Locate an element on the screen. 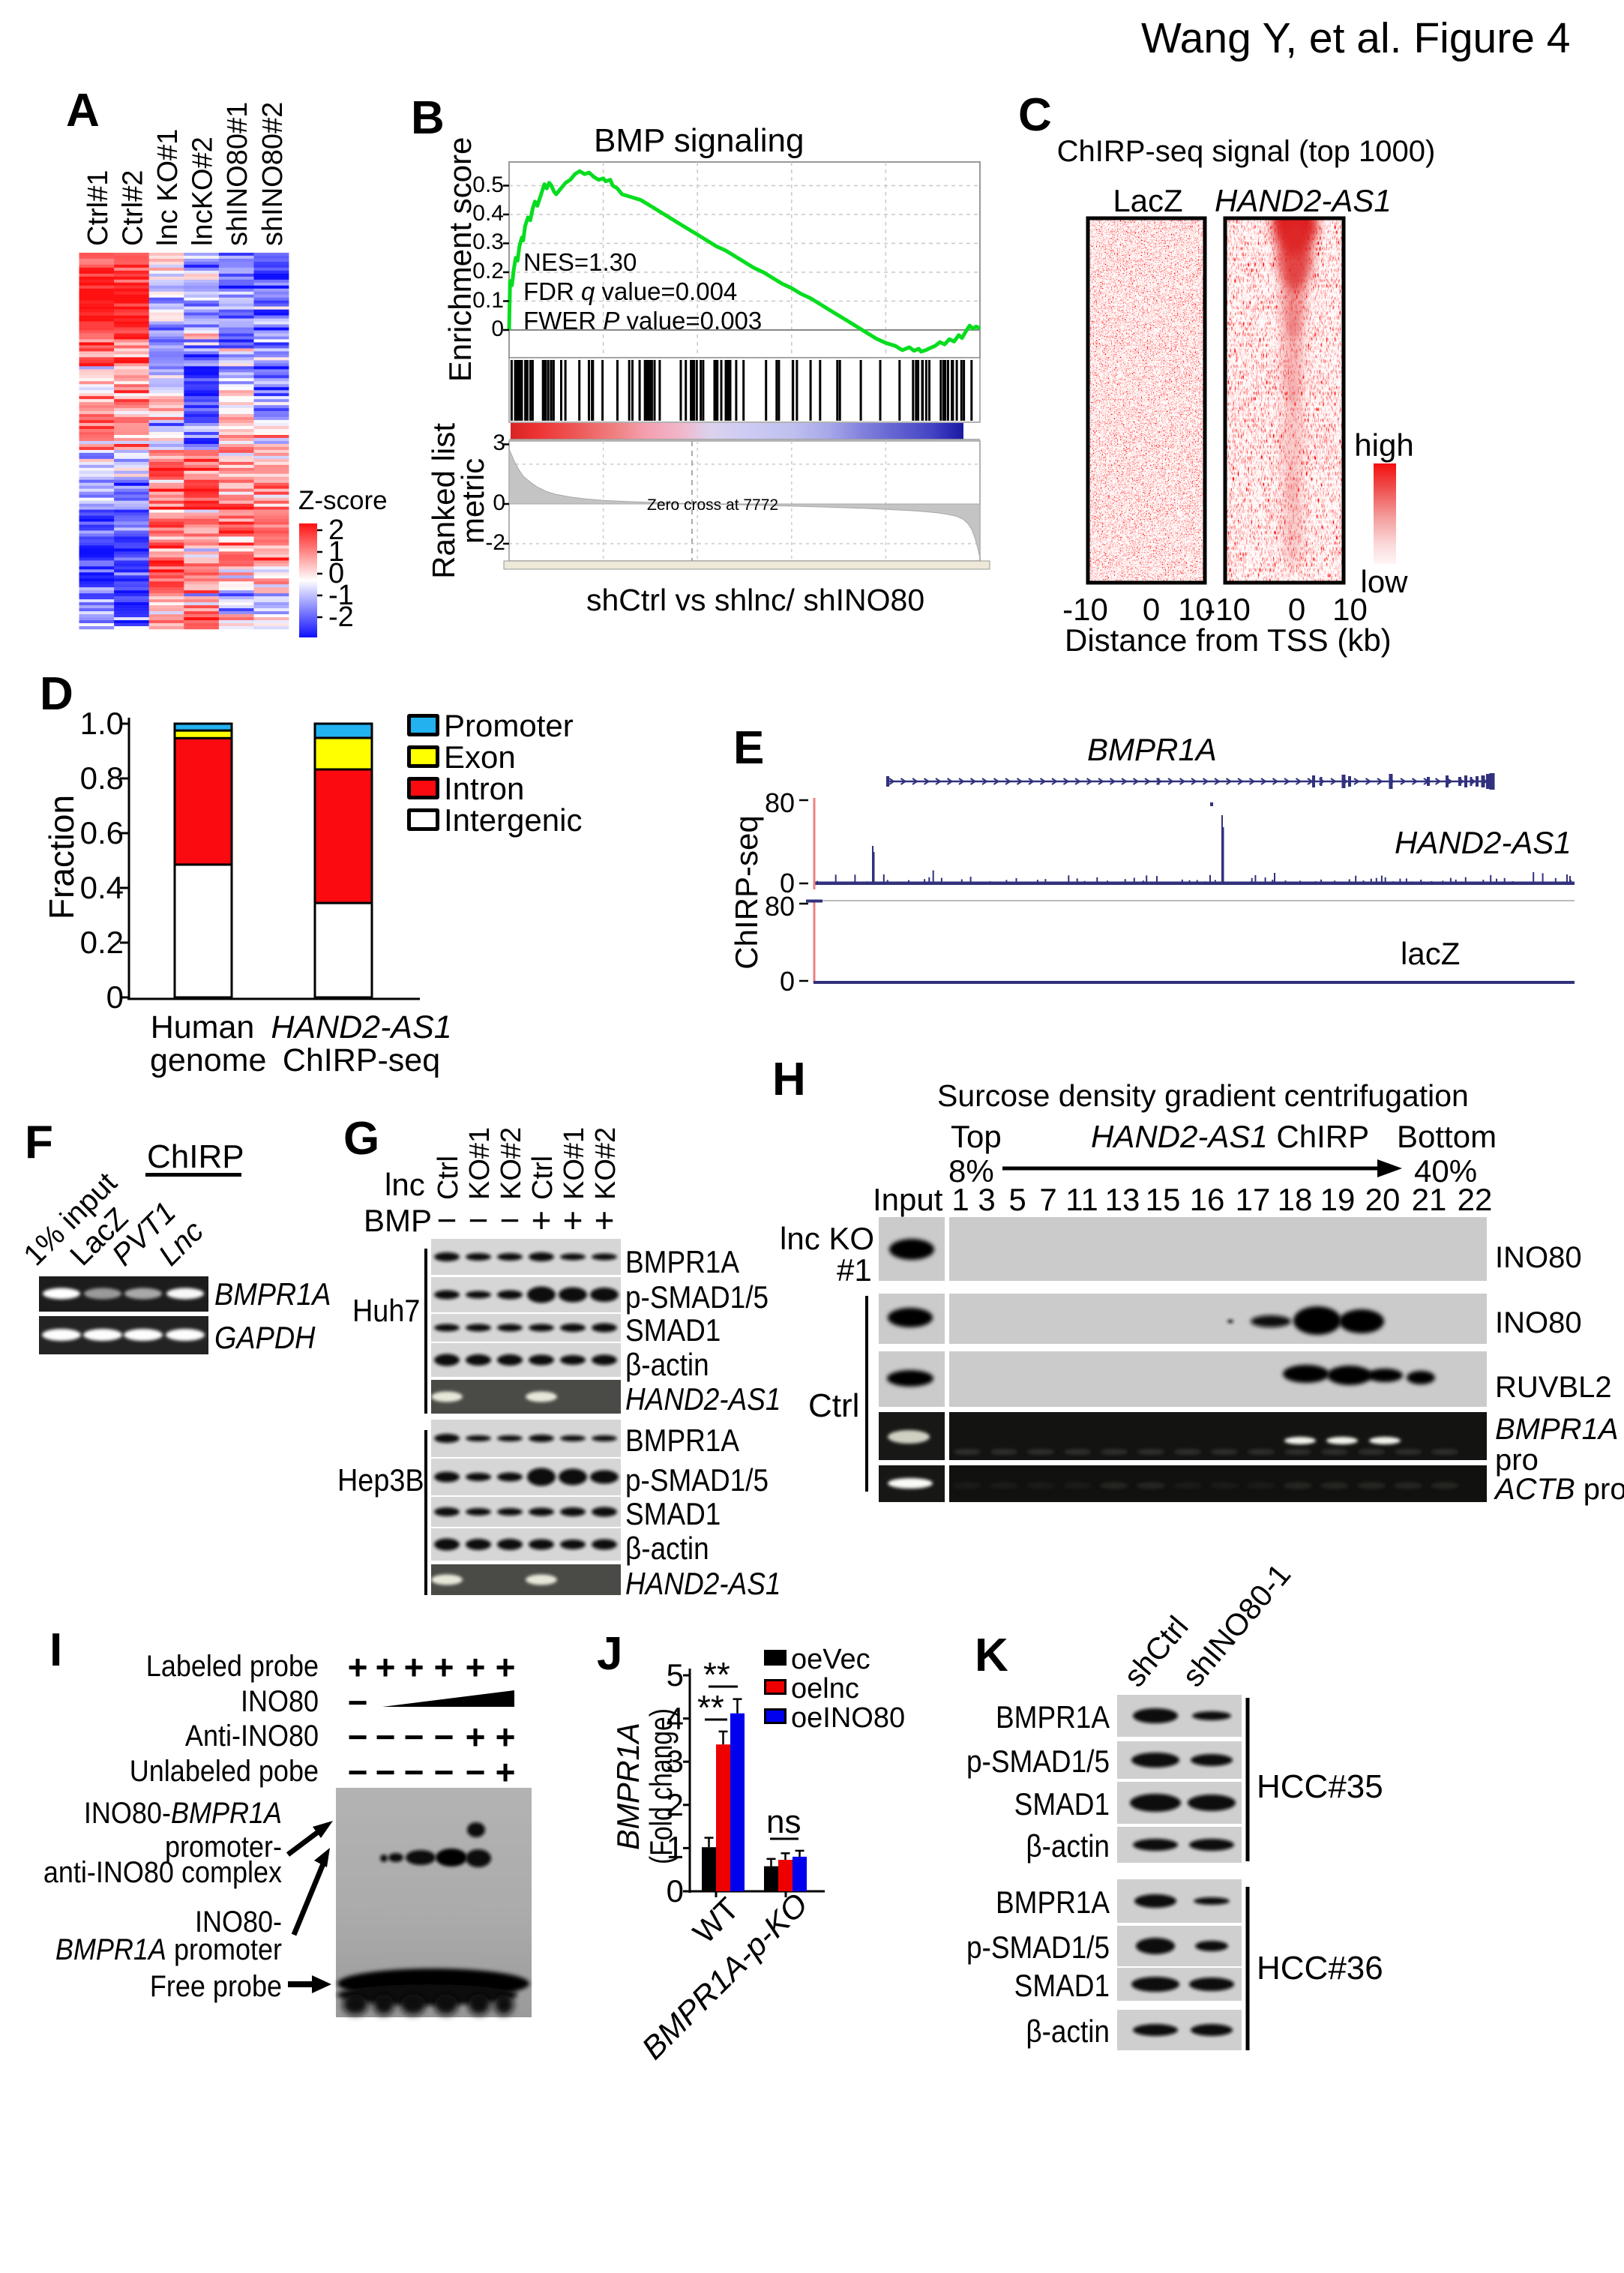 This screenshot has height=2273, width=1624. svg-text: Ranked list is located at coordinates (443, 501).